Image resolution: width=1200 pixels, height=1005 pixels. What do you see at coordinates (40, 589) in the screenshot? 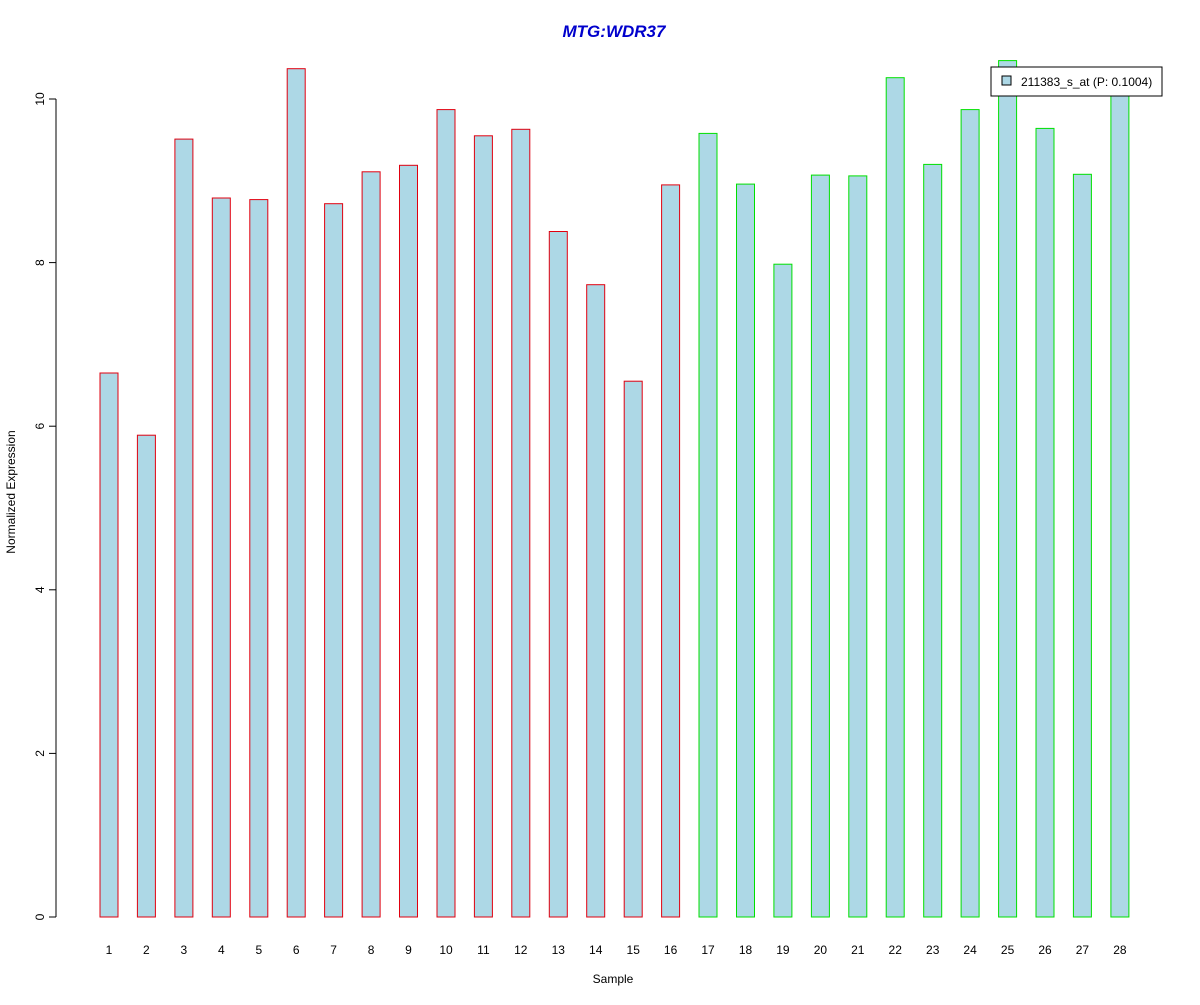
I see `y-tick-label: 4` at bounding box center [40, 589].